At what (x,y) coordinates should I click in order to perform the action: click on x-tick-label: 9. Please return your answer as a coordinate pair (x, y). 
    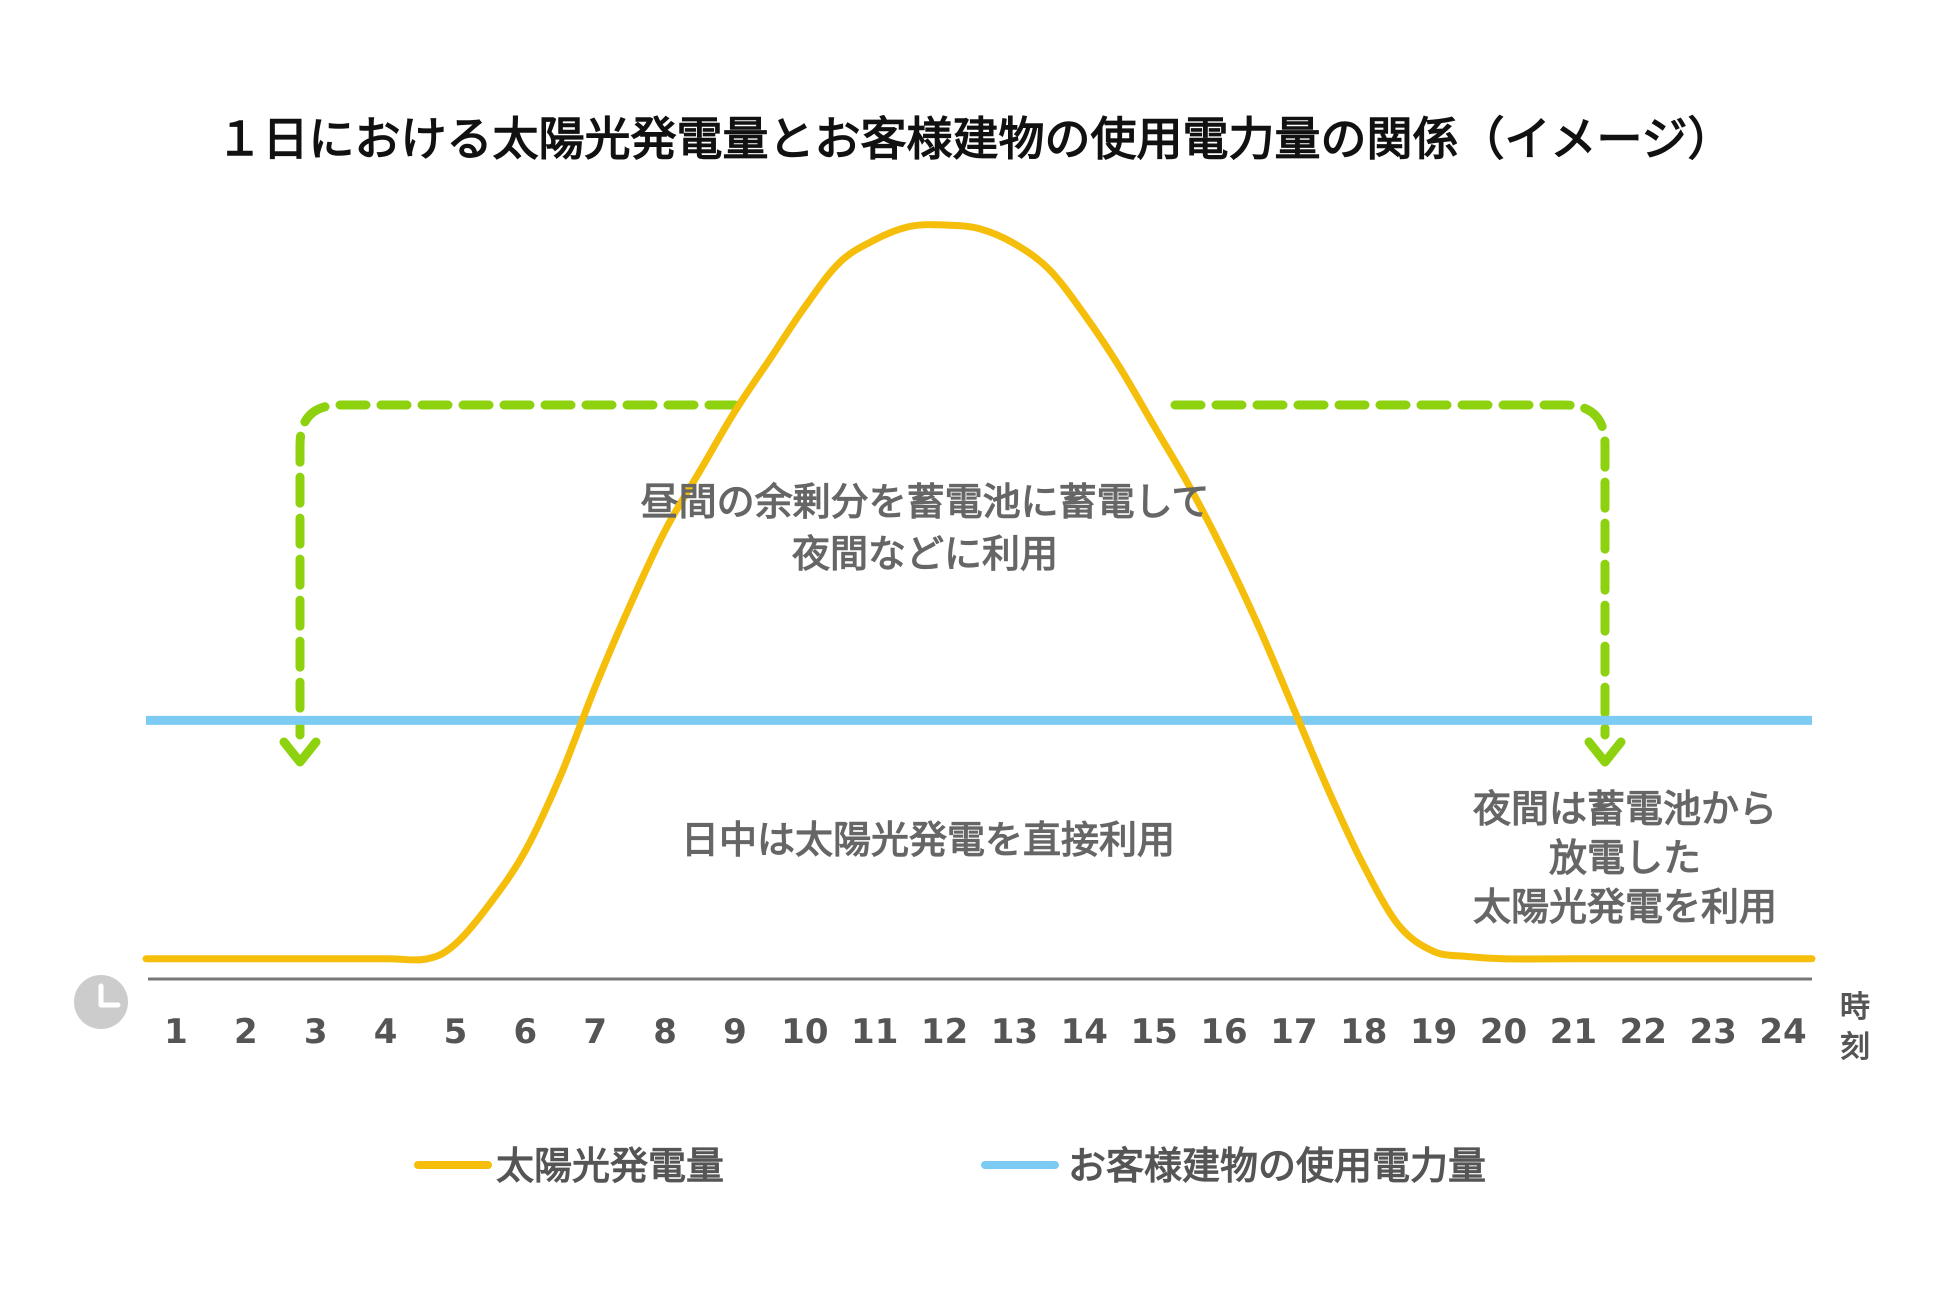
    Looking at the image, I should click on (735, 1032).